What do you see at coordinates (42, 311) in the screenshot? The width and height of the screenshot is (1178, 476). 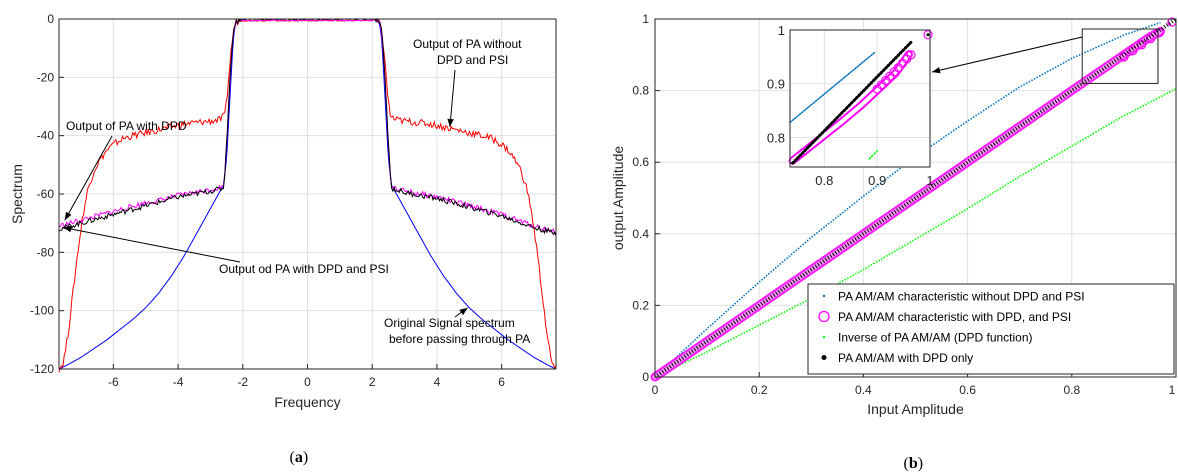 I see `tick-label-y-a: -100` at bounding box center [42, 311].